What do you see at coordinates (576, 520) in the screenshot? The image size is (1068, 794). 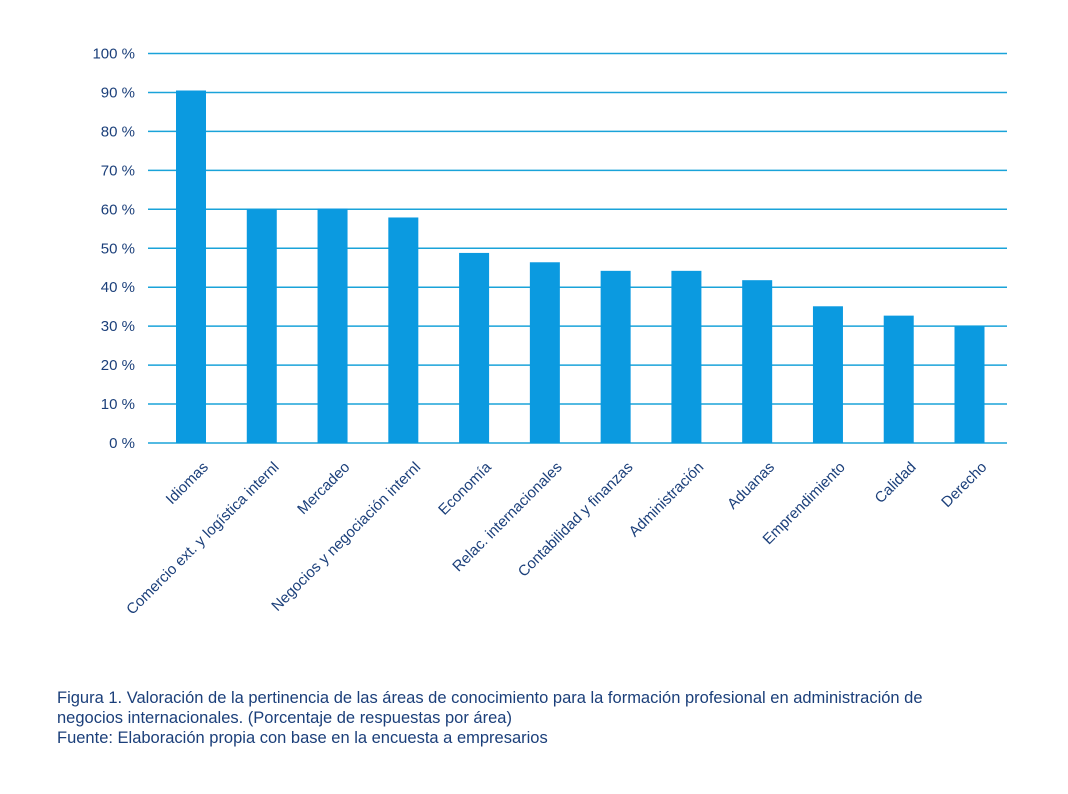 I see `x-tick-label: Contabilidad y finanzas` at bounding box center [576, 520].